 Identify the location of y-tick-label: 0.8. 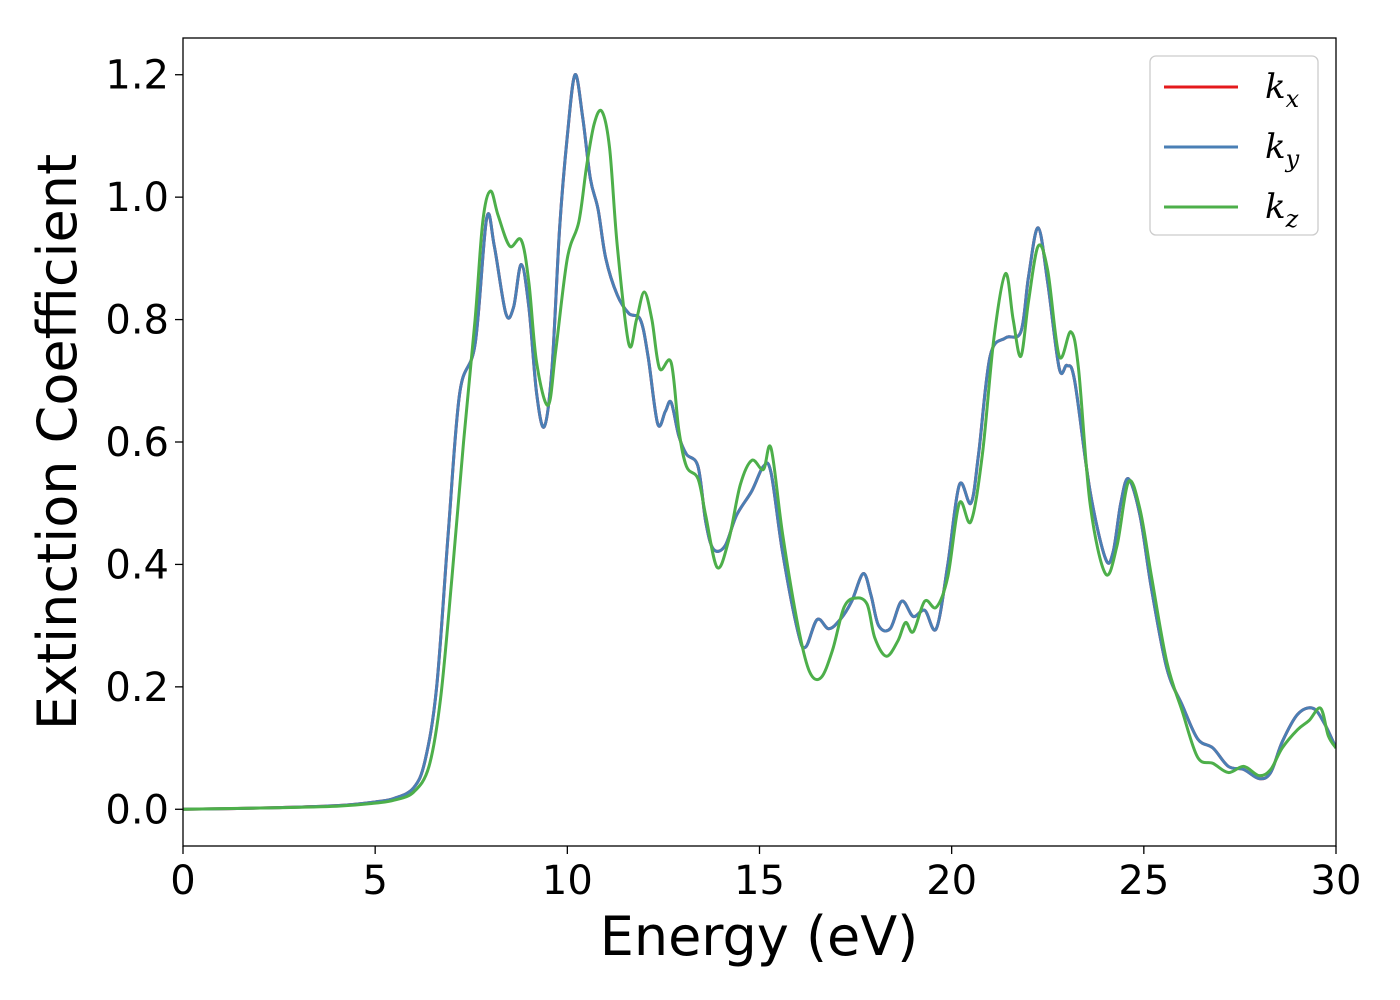
(137, 321).